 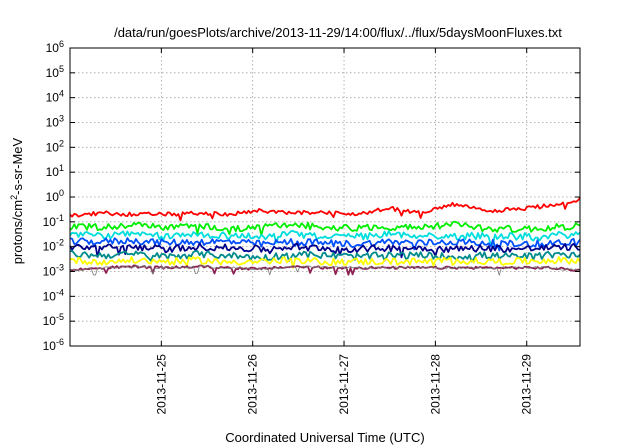 What do you see at coordinates (17, 165) in the screenshot?
I see `y-axis-title-post: -s-sr-MeV` at bounding box center [17, 165].